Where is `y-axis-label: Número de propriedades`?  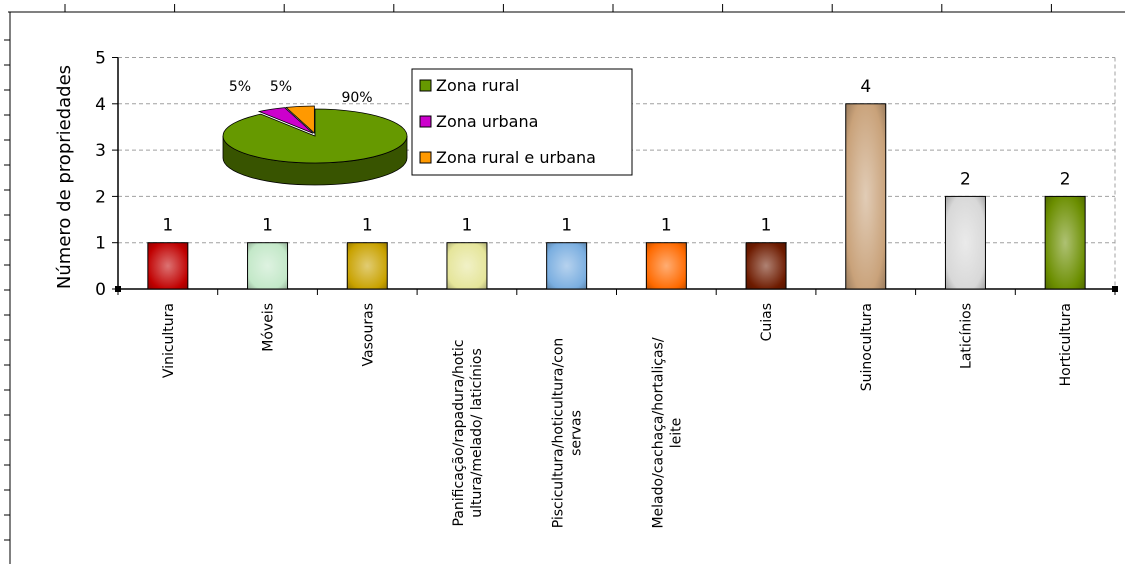
y-axis-label: Número de propriedades is located at coordinates (64, 177).